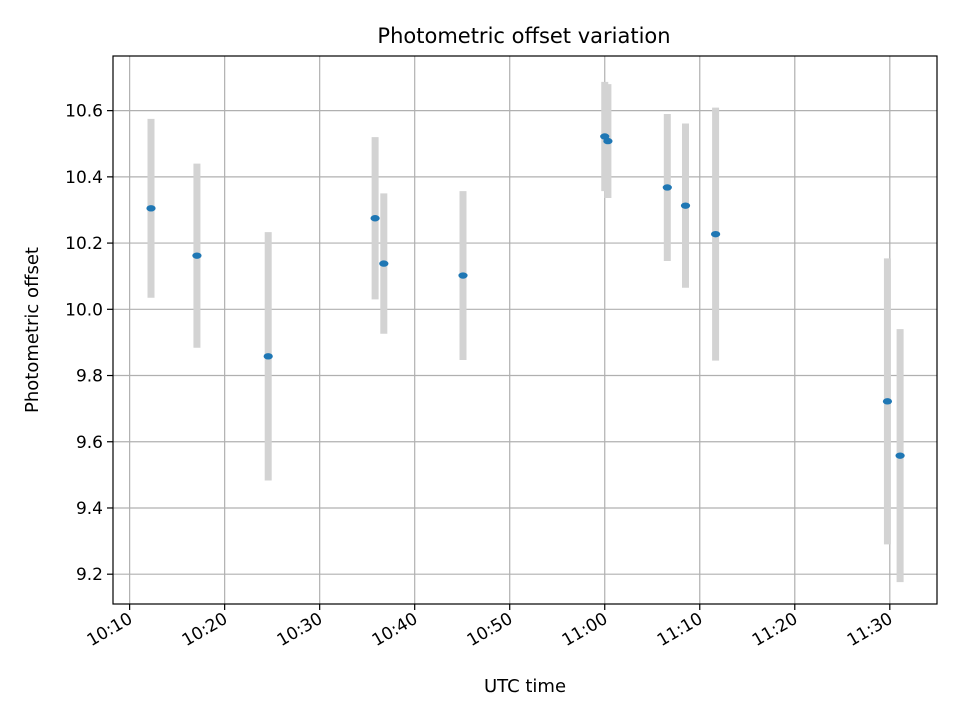 The image size is (960, 720). What do you see at coordinates (84, 244) in the screenshot?
I see `y-tick-label: 10.2` at bounding box center [84, 244].